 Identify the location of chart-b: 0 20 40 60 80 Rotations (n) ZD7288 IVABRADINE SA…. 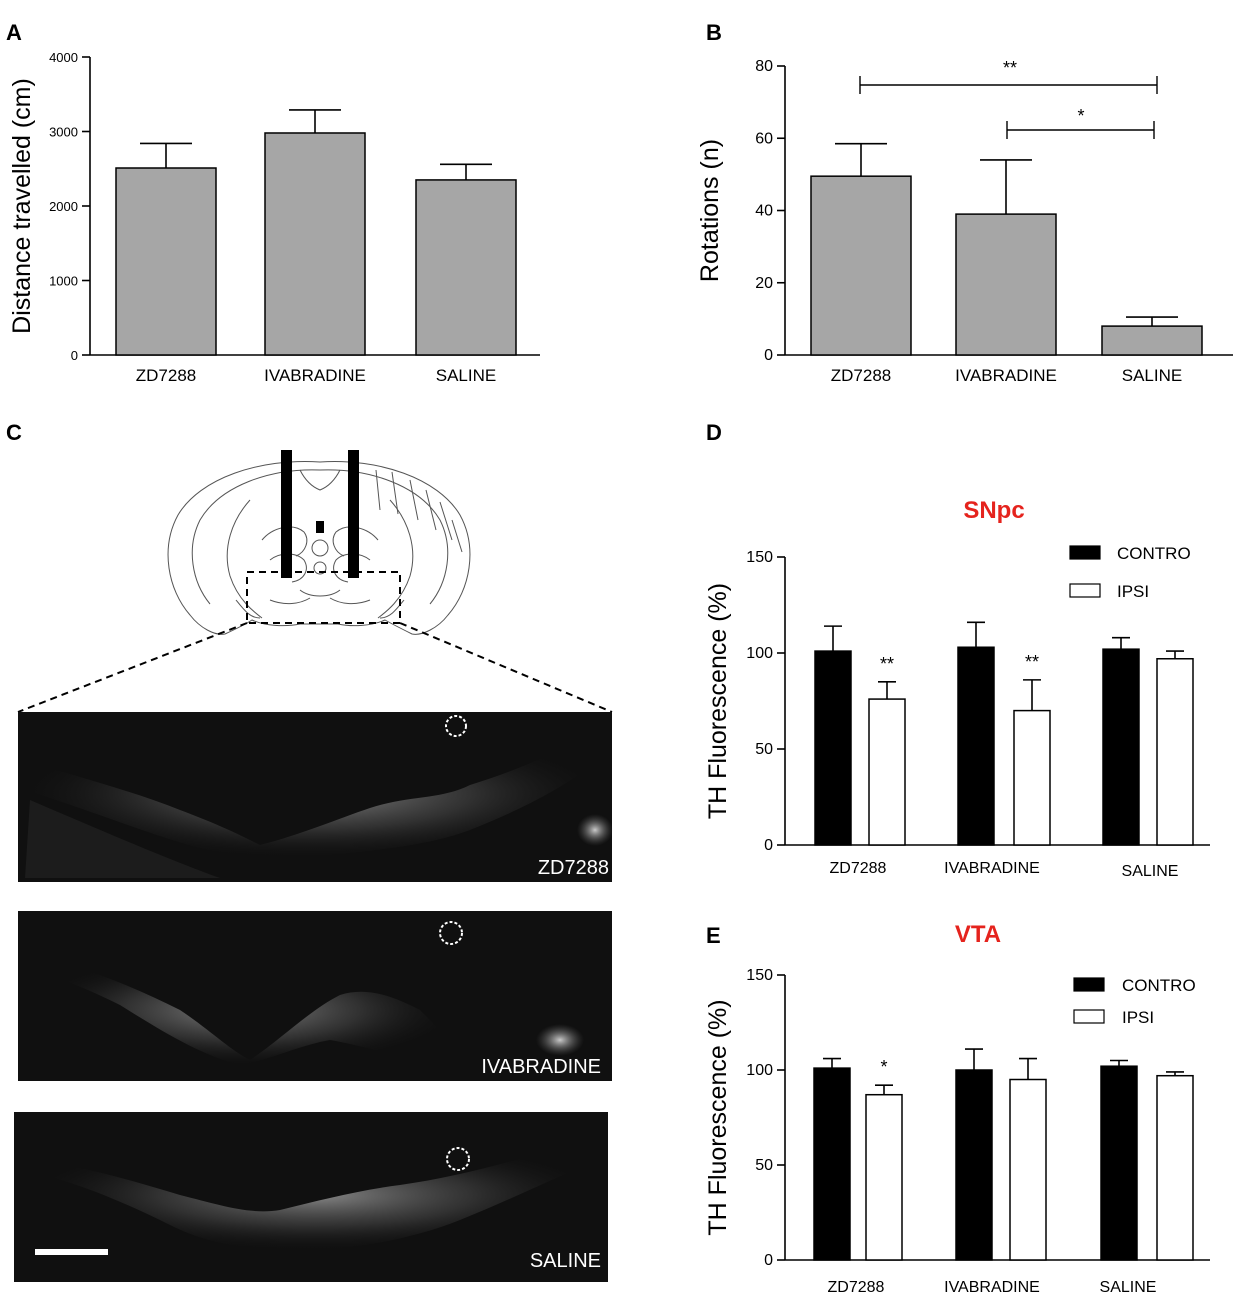
(964, 221).